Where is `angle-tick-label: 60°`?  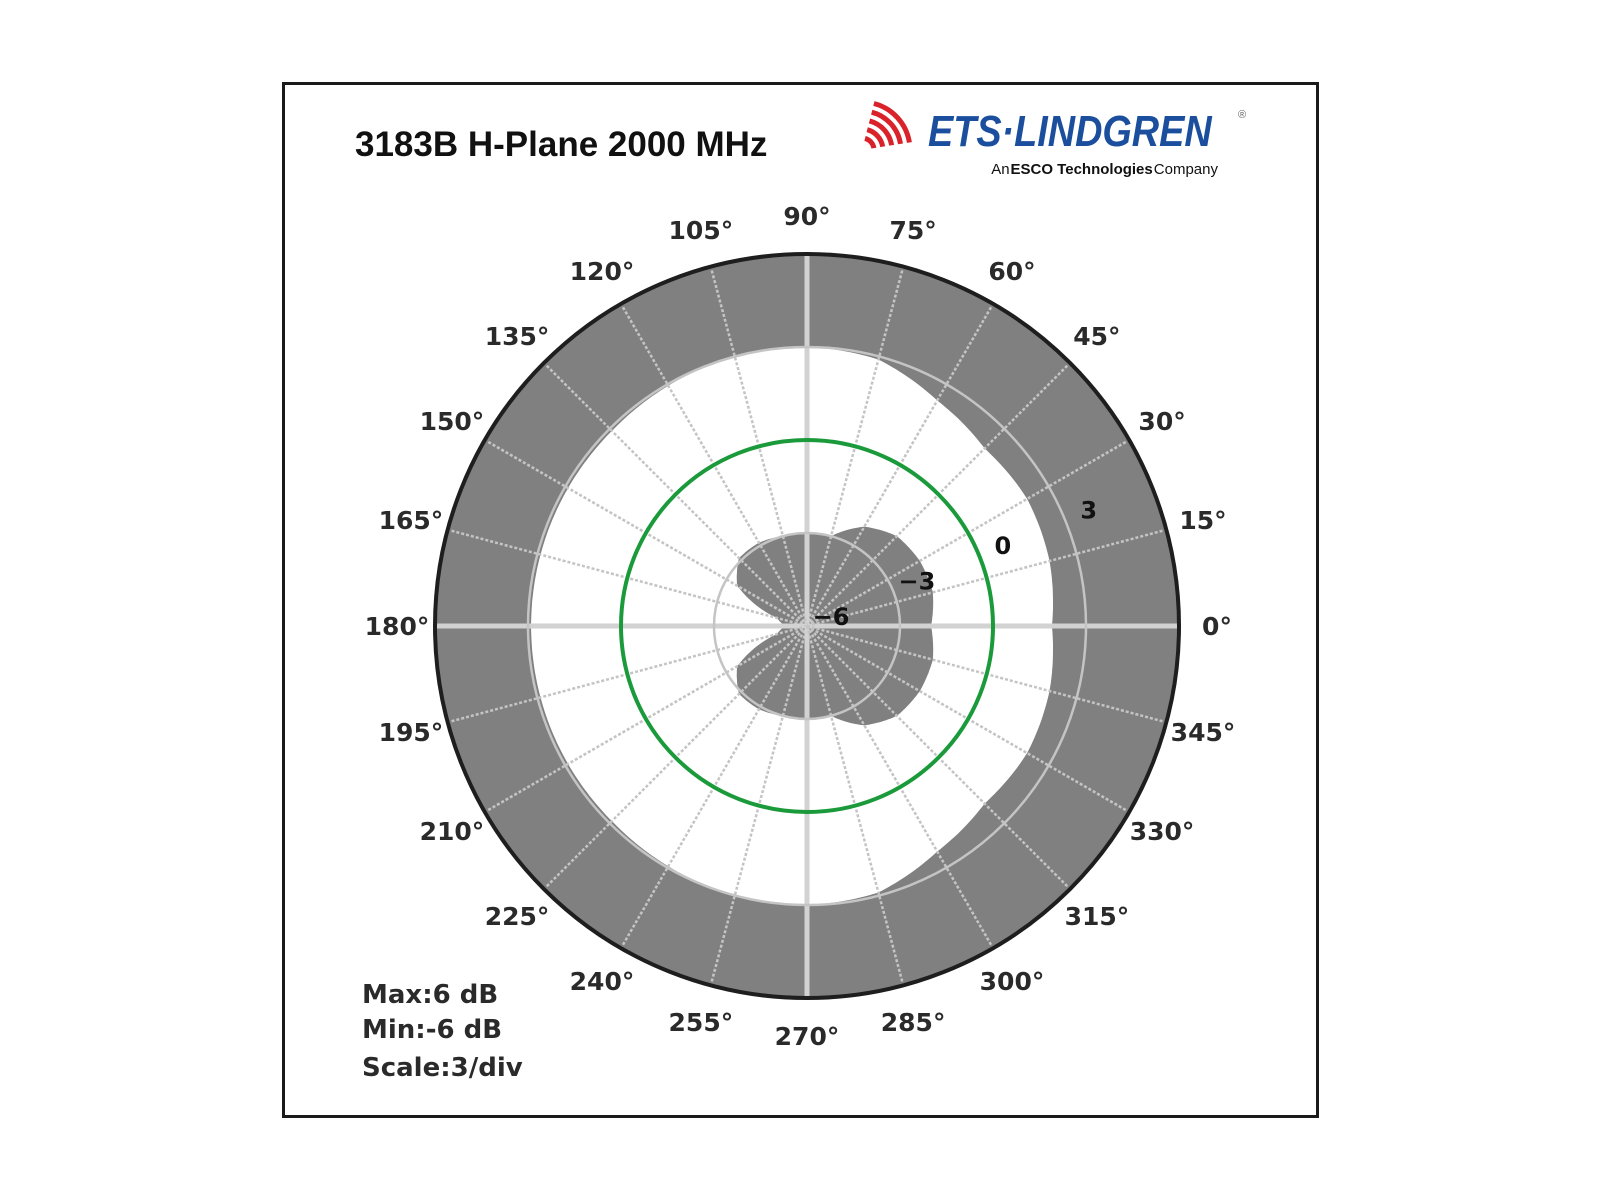 angle-tick-label: 60° is located at coordinates (1011, 271).